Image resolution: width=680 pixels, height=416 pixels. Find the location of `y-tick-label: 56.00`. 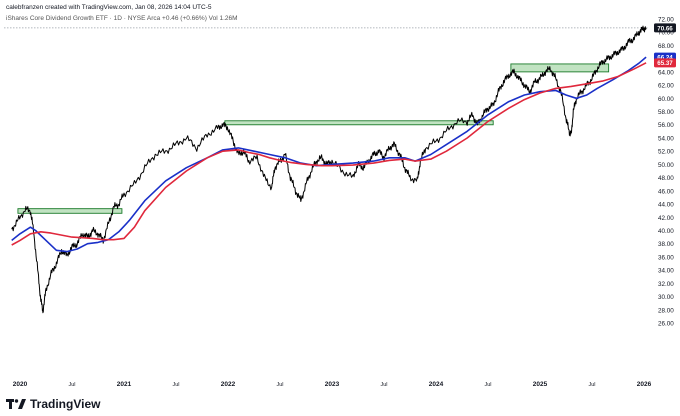

y-tick-label: 56.00 is located at coordinates (666, 125).